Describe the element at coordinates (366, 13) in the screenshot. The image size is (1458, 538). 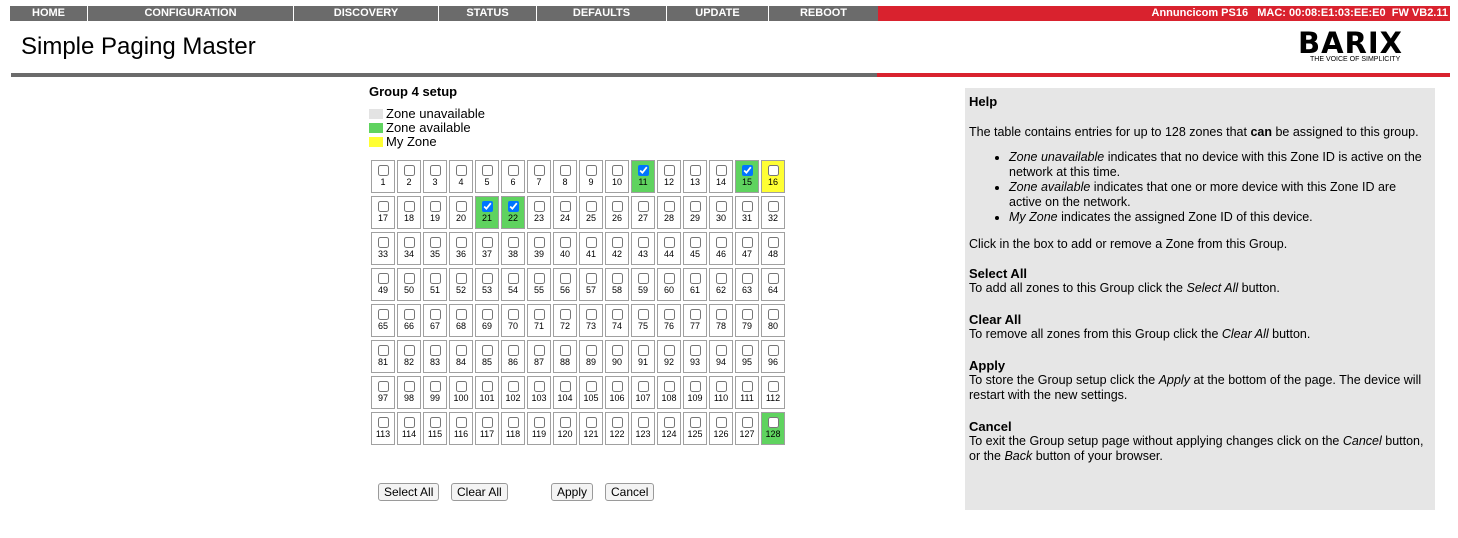
I see `nav-discovery: DISCOVERY` at that location.